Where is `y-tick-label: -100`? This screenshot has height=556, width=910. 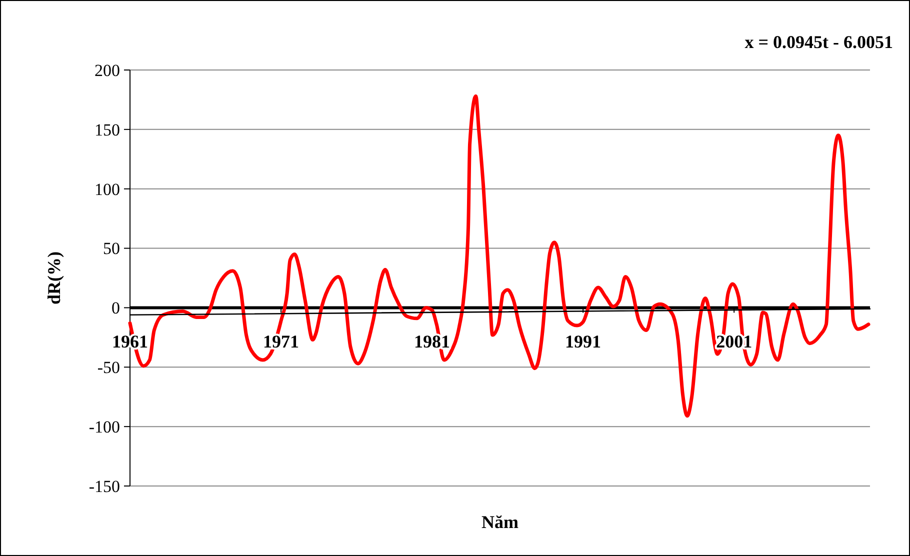
y-tick-label: -100 is located at coordinates (104, 427).